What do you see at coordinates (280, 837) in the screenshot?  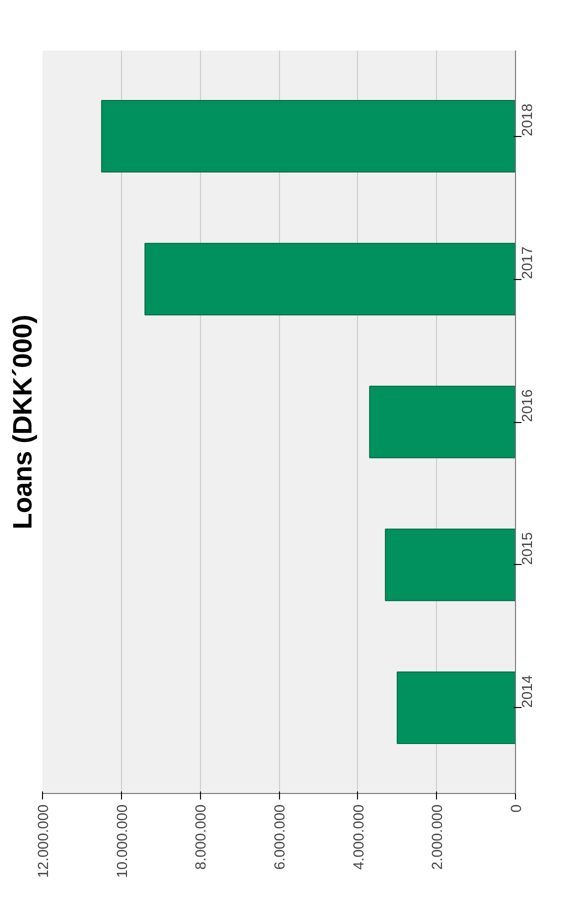 I see `x-tick-label: 6.000.000` at bounding box center [280, 837].